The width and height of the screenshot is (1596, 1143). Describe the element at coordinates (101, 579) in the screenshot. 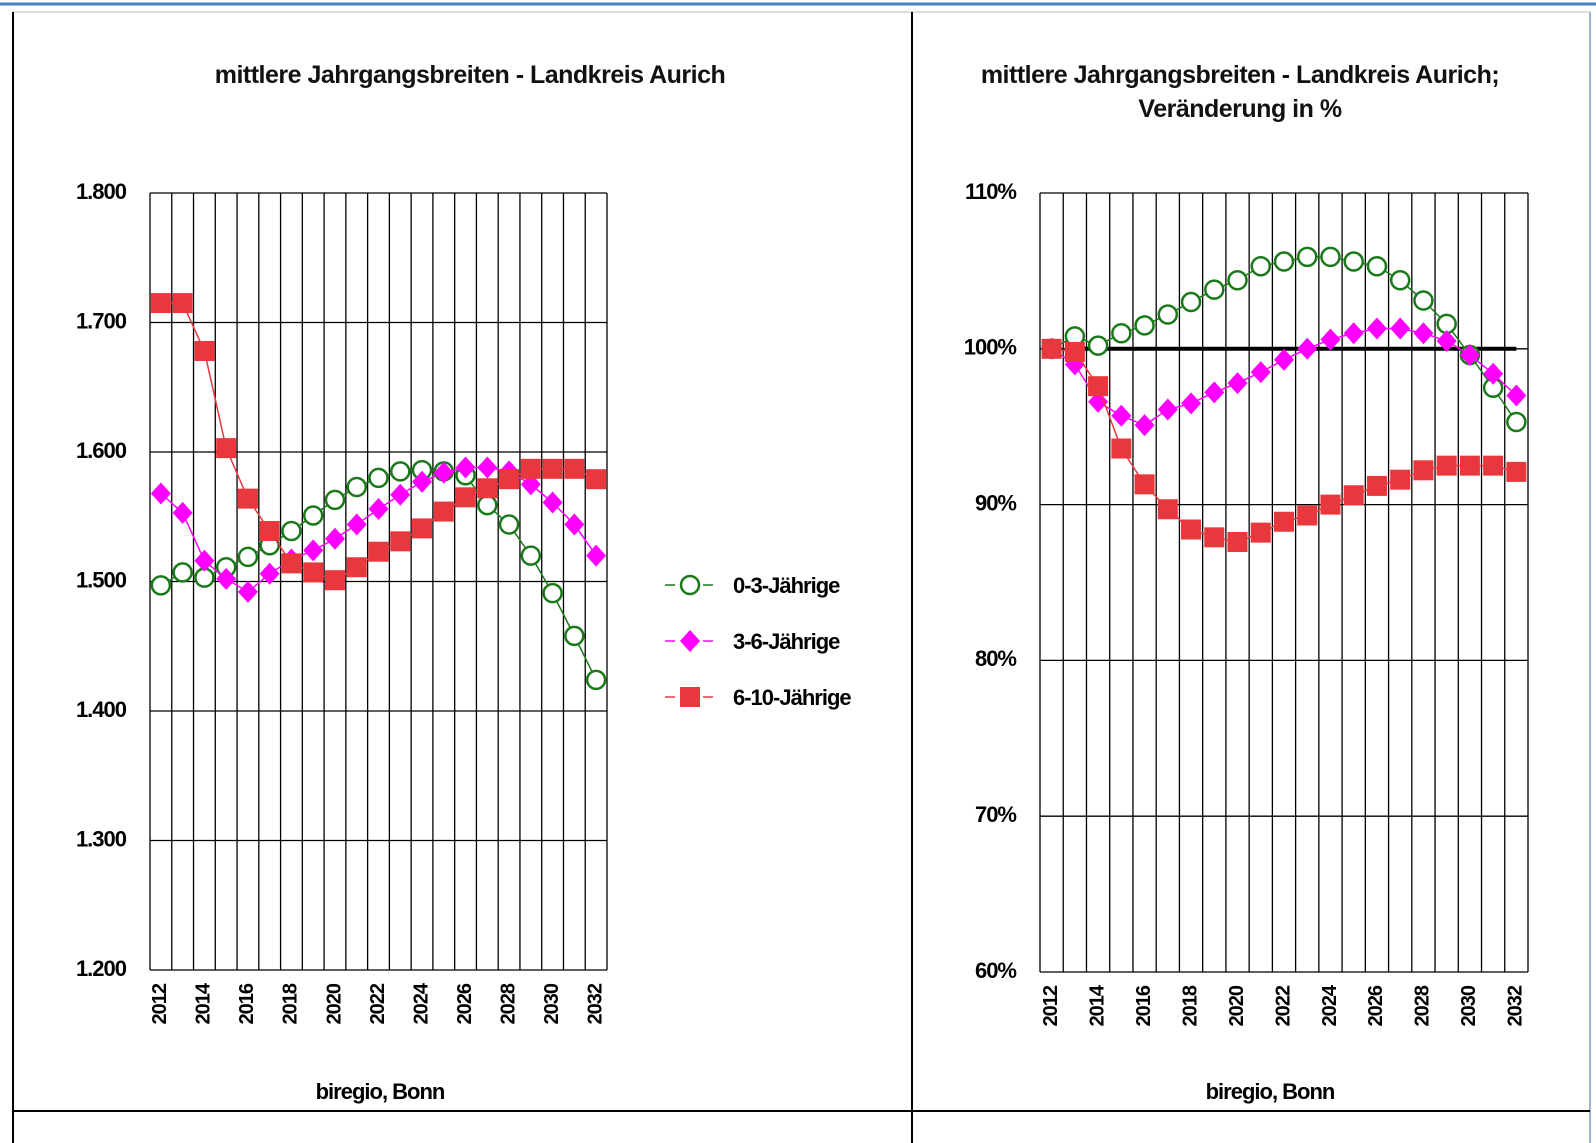

I see `y-tick-label: 1.500` at that location.